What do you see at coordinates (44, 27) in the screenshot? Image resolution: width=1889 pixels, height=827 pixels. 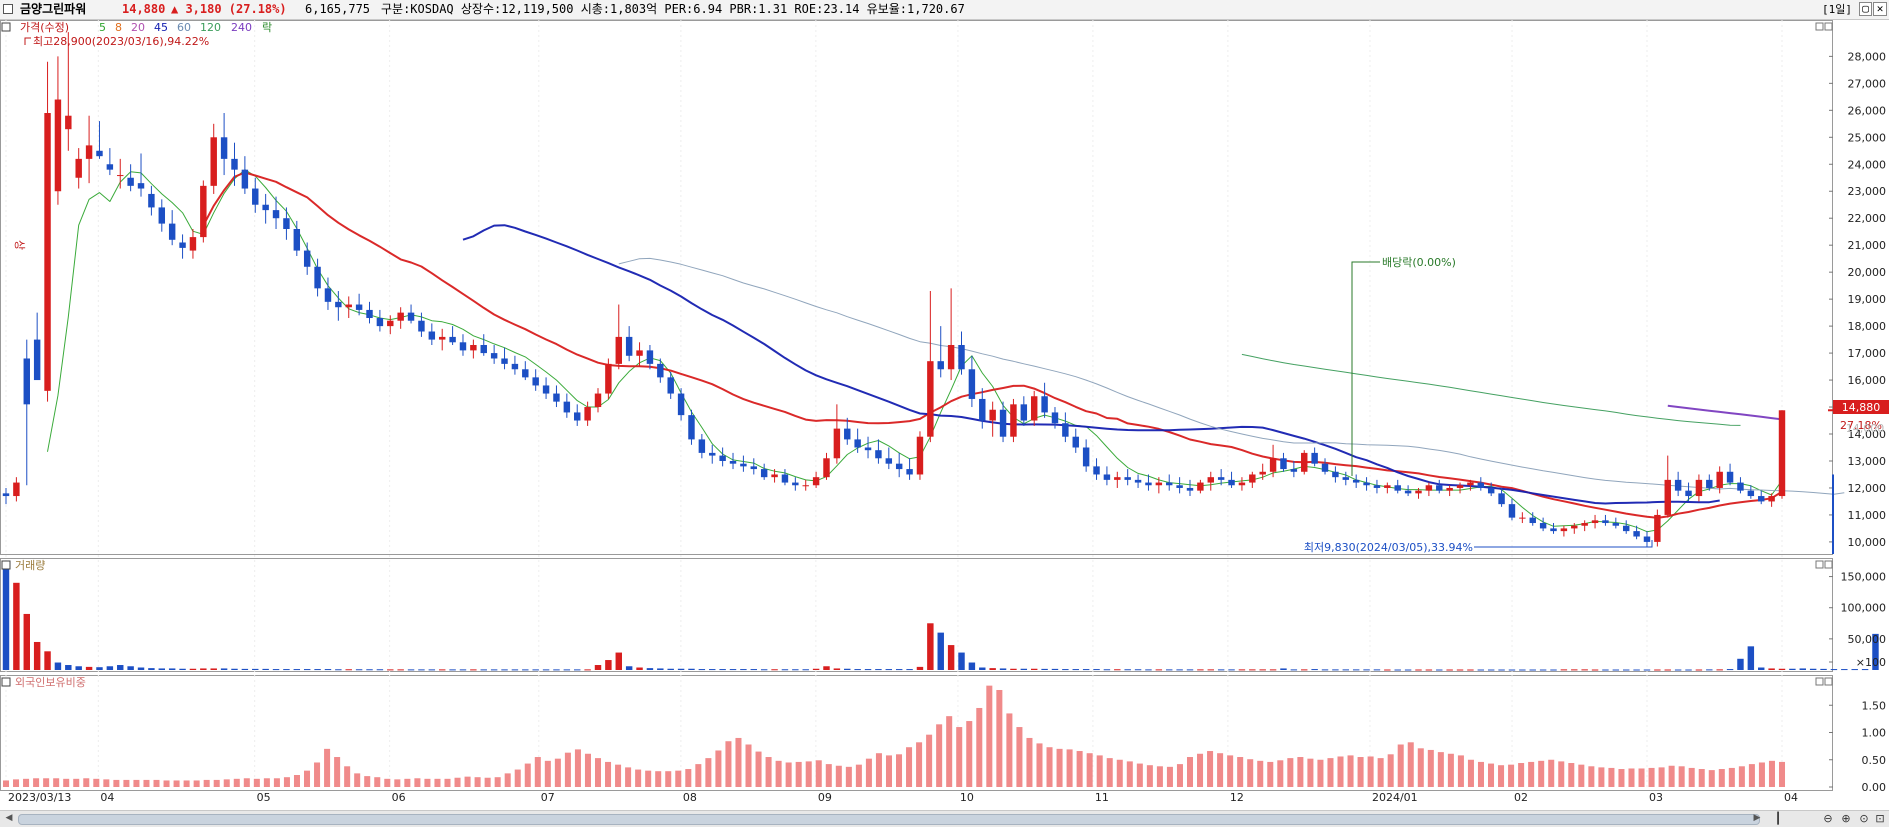 I see `price-legend-title: 가격(수정)` at bounding box center [44, 27].